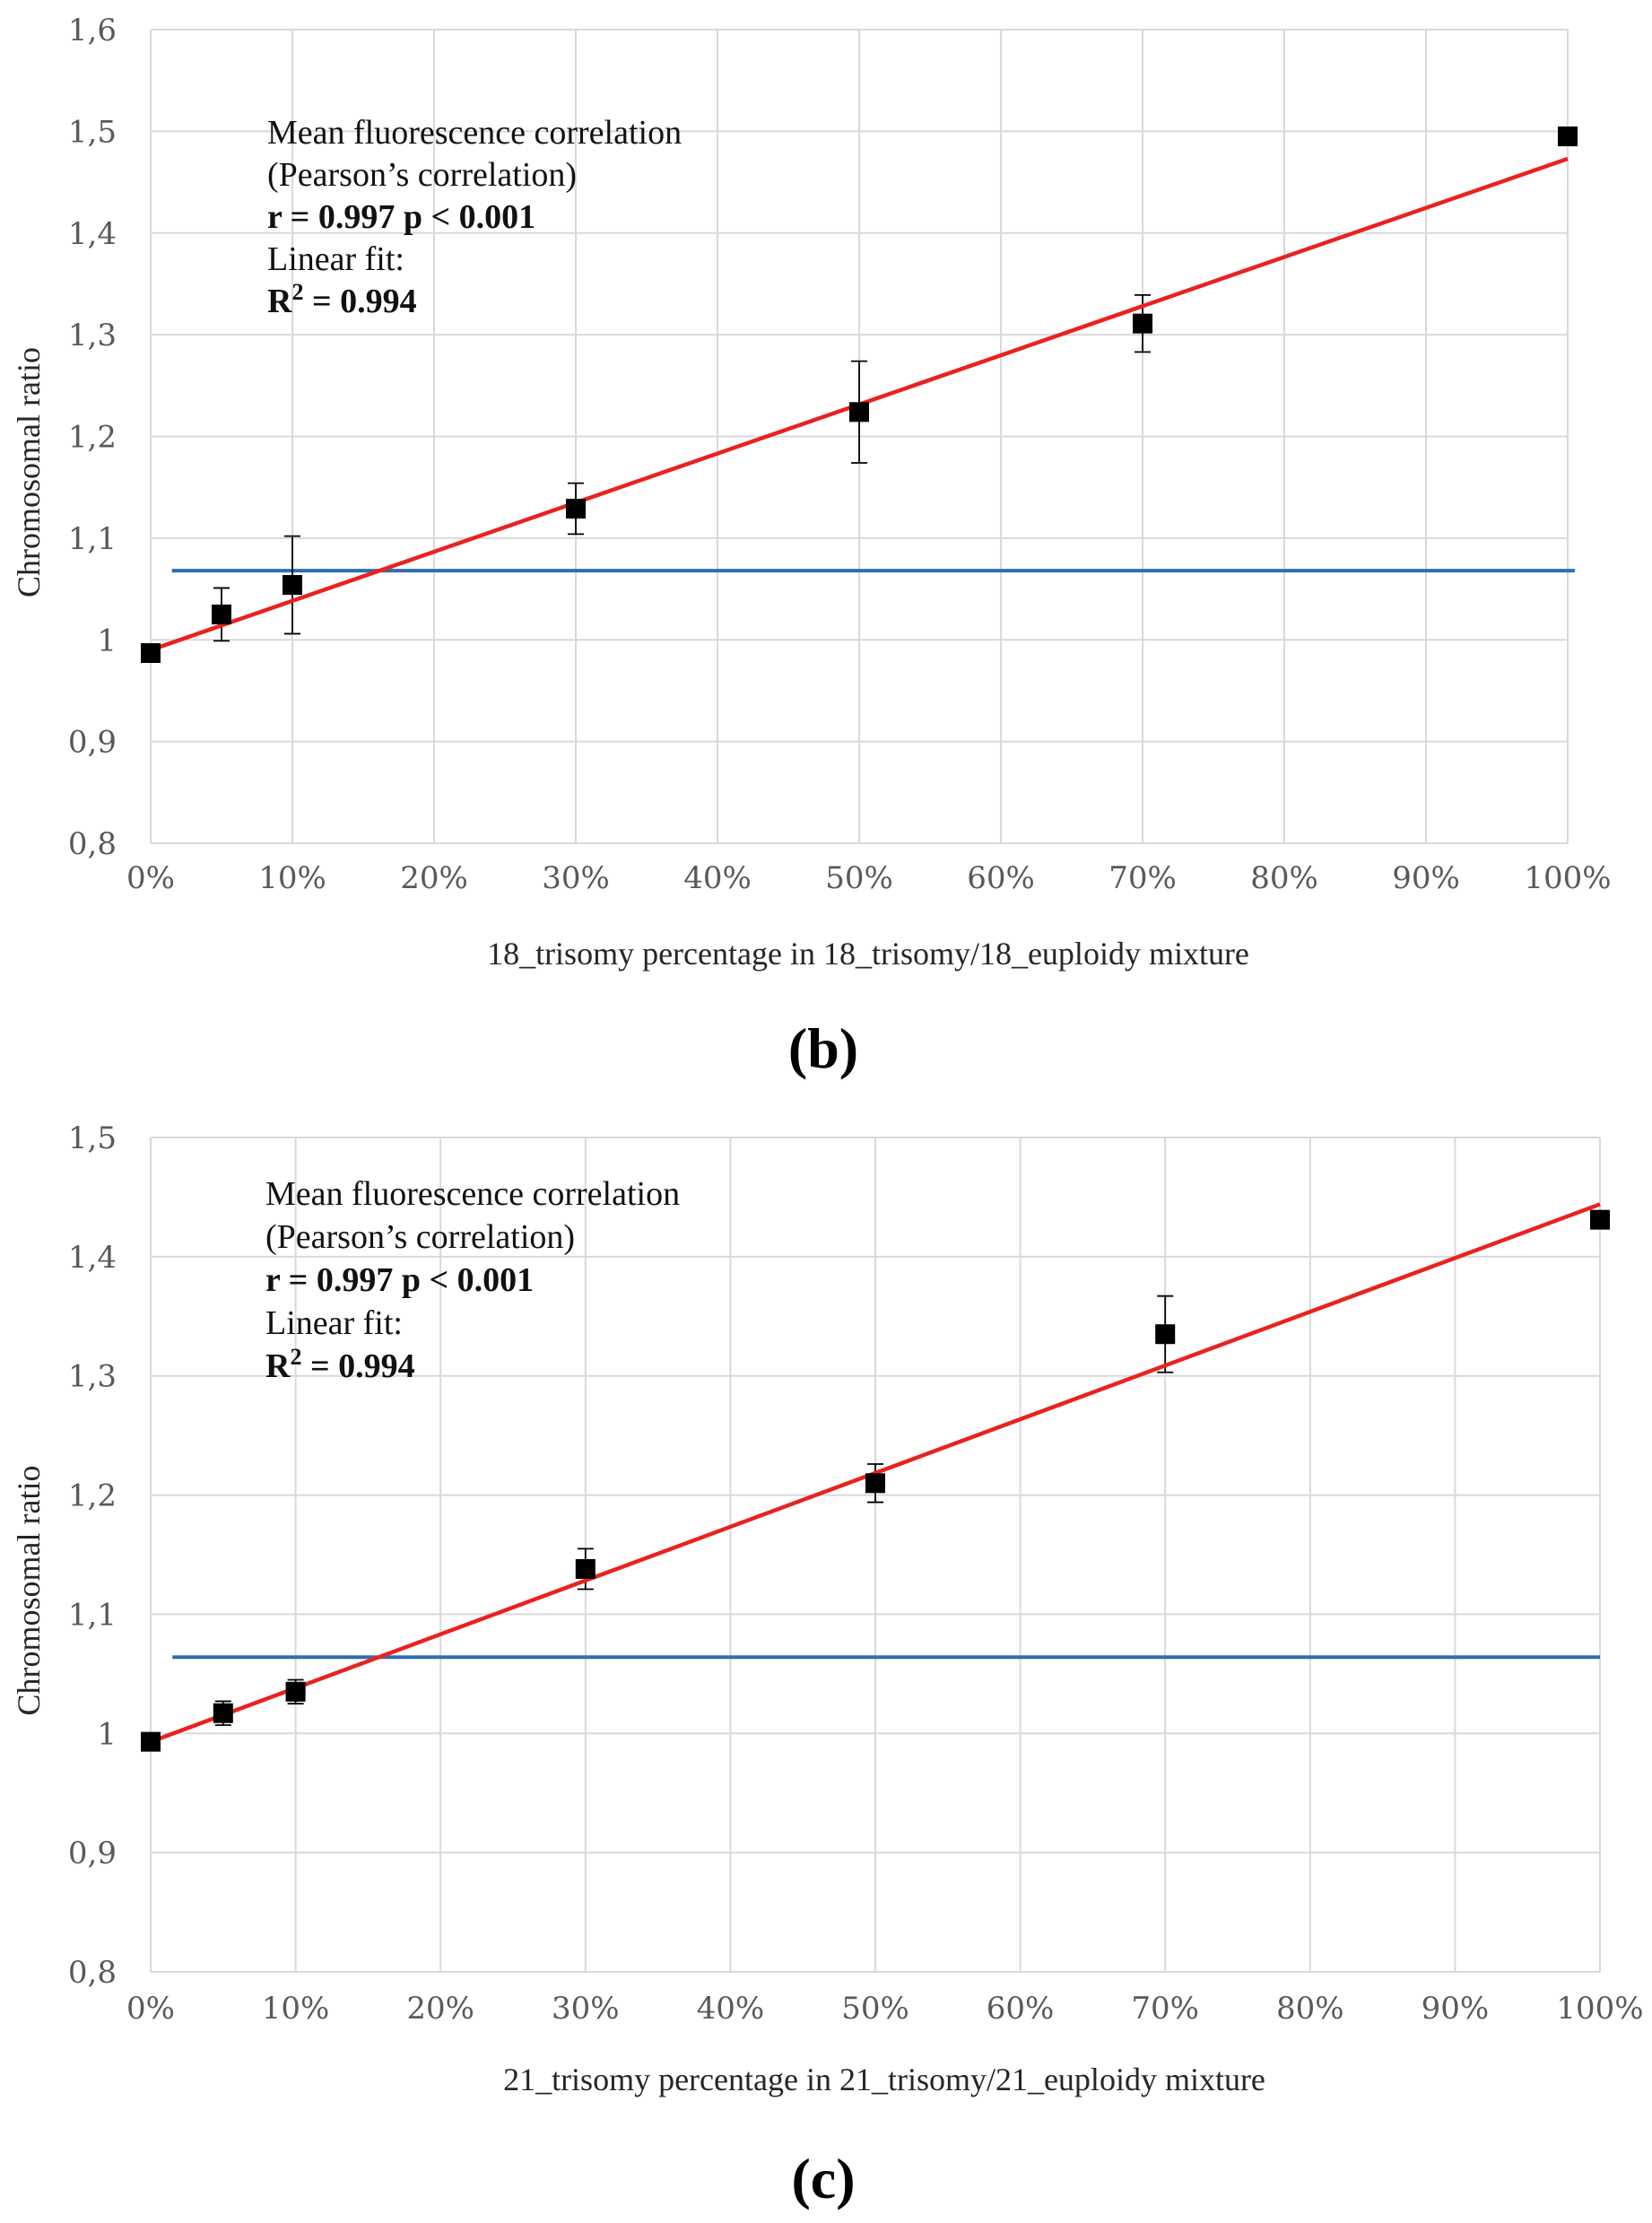 Image resolution: width=1652 pixels, height=2223 pixels. I want to click on chart-0-x-tick-label: 100%, so click(1567, 878).